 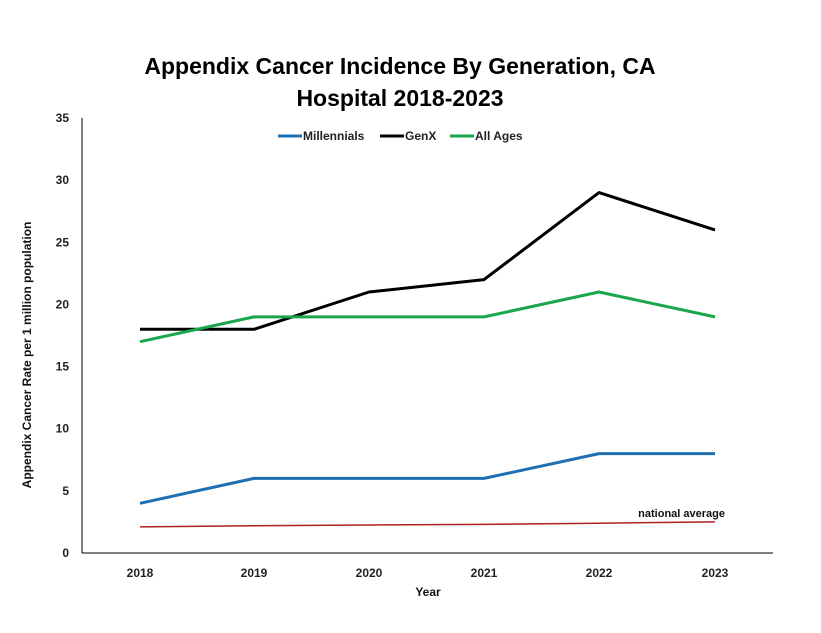 I want to click on x-tick-label: 2020, so click(x=369, y=573).